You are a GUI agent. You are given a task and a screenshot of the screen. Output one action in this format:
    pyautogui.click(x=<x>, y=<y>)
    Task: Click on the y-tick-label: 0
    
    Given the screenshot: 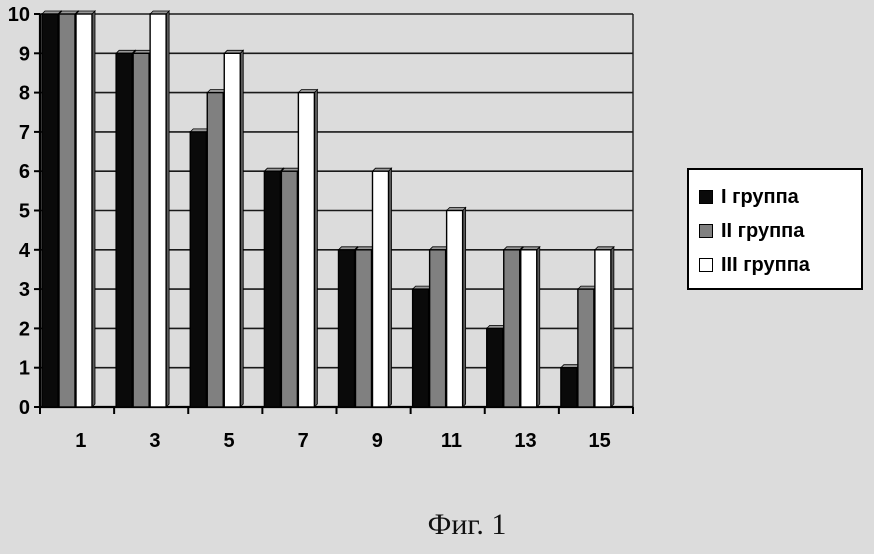 What is the action you would take?
    pyautogui.click(x=24, y=408)
    